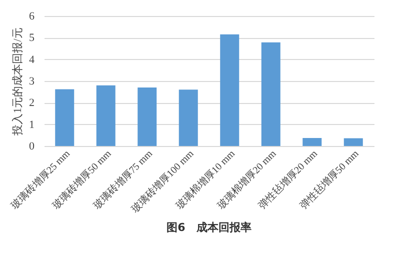 Image resolution: width=402 pixels, height=269 pixels. What do you see at coordinates (32, 82) in the screenshot?
I see `y-tick-label: 3` at bounding box center [32, 82].